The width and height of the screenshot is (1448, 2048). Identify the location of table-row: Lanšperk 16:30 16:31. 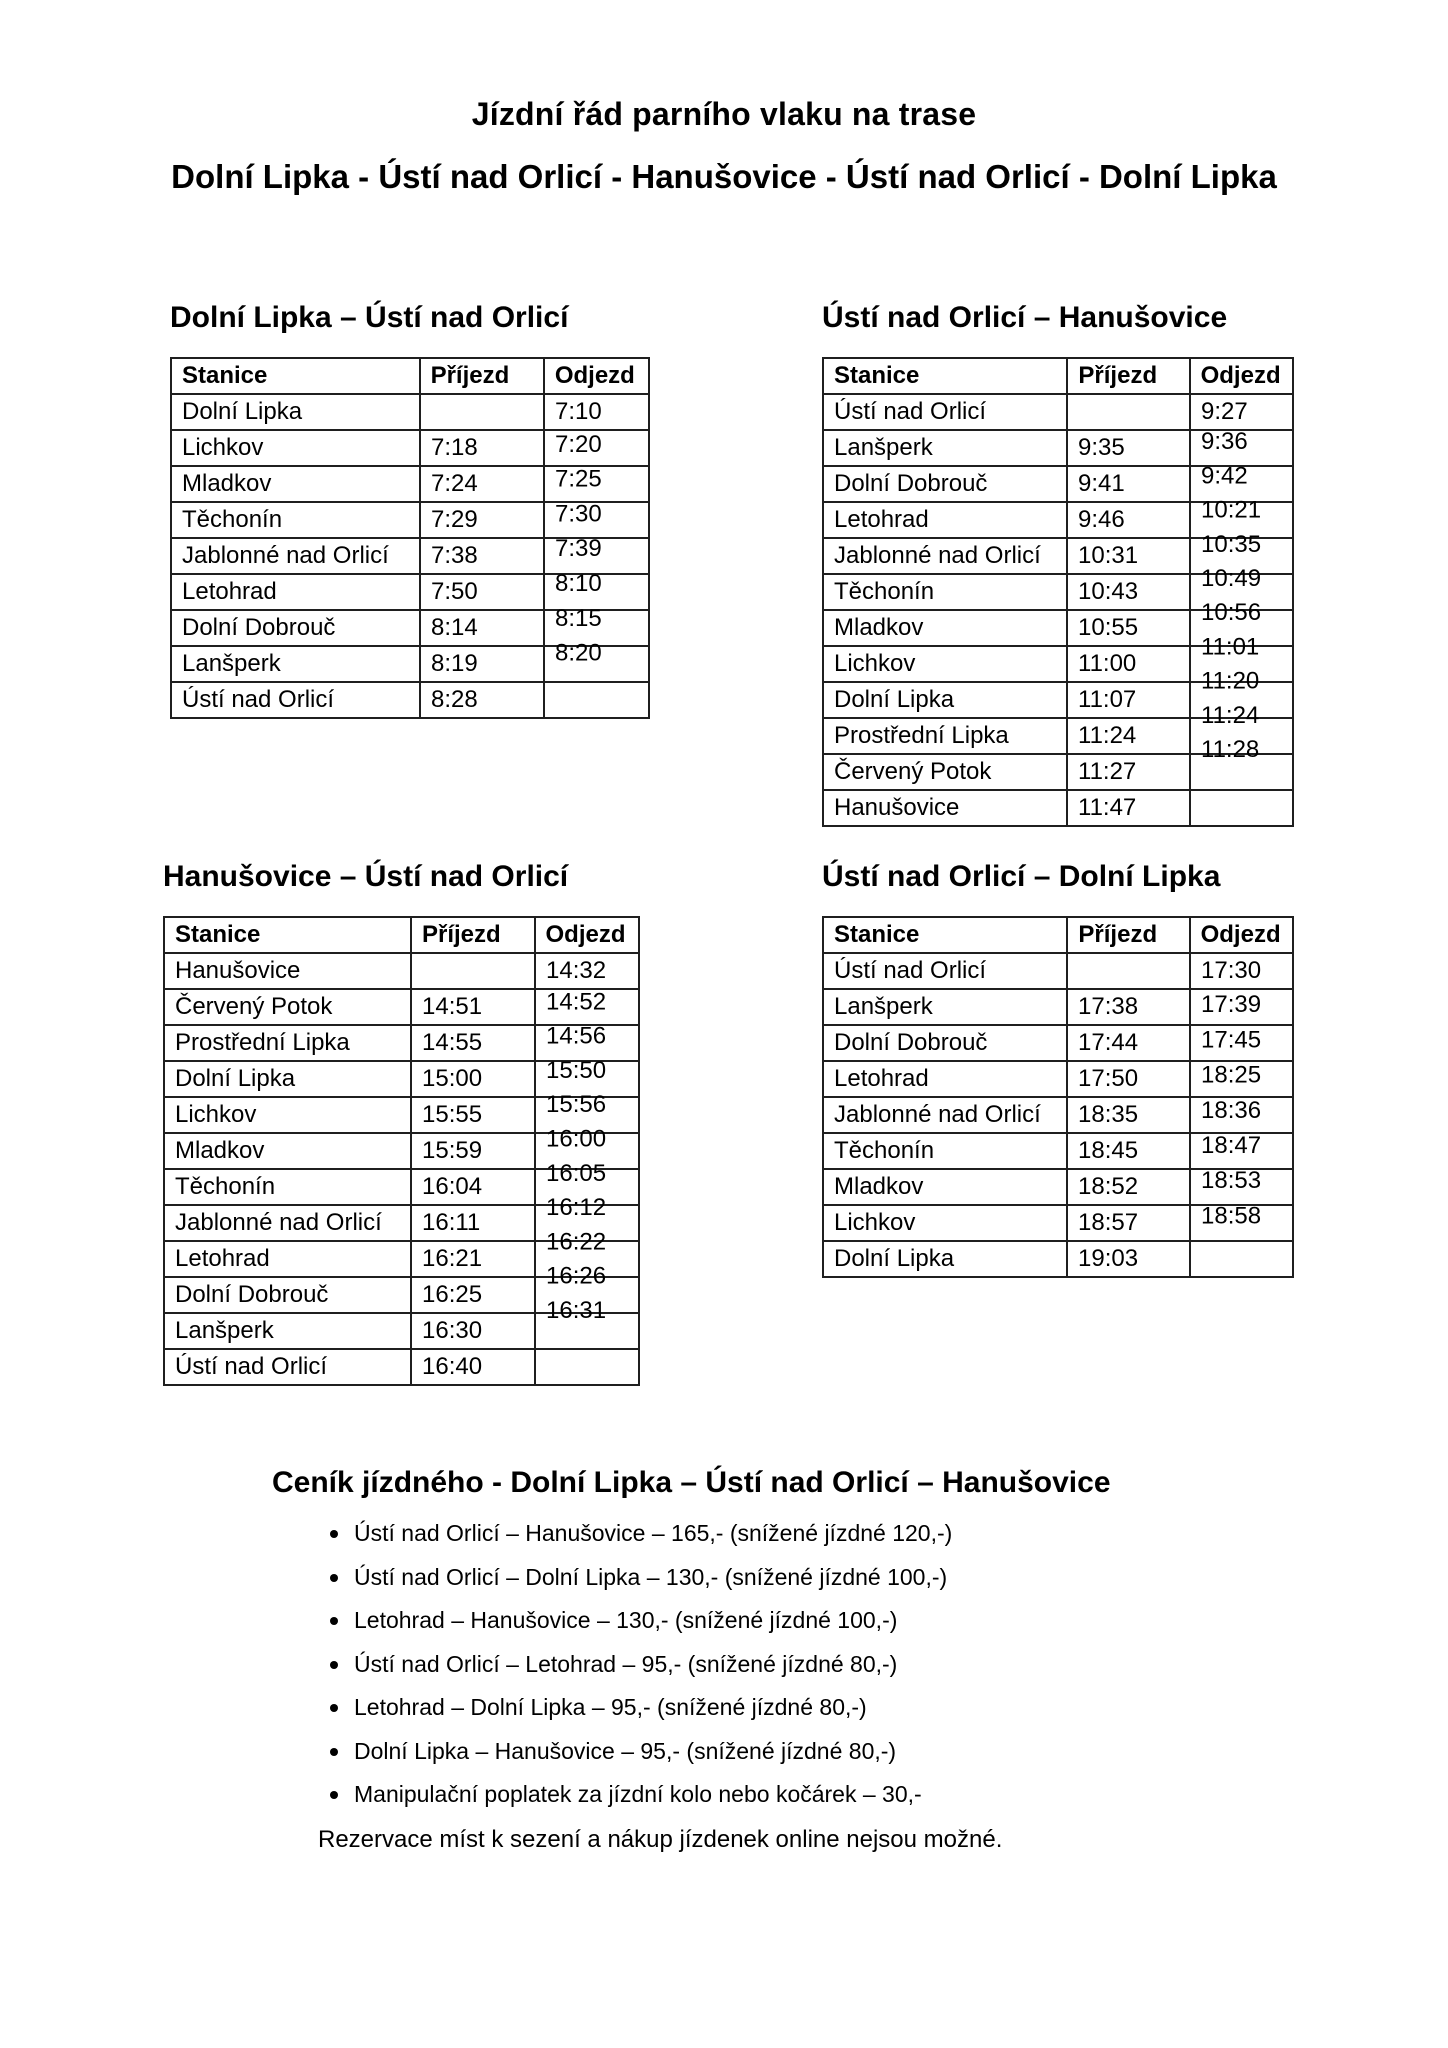
(401, 1323).